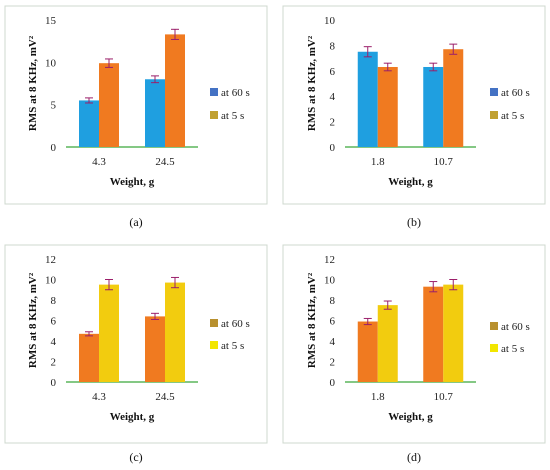 This screenshot has width=550, height=470. What do you see at coordinates (51, 84) in the screenshot?
I see `y-tick-labels: 0 5 10 15` at bounding box center [51, 84].